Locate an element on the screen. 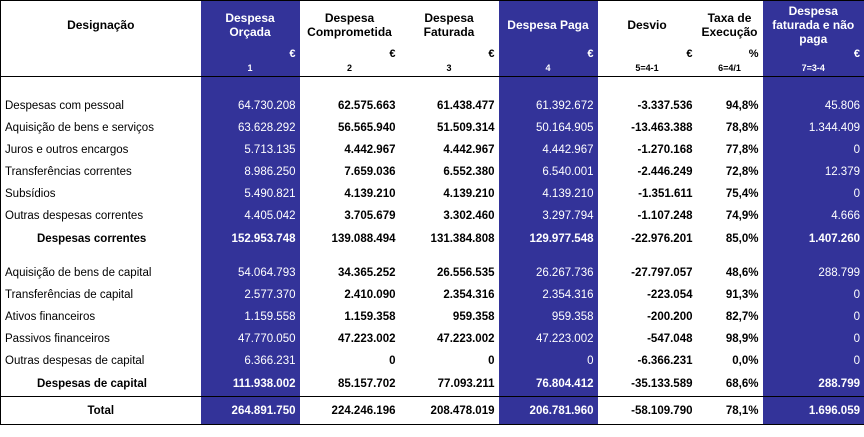  header-despesa-paga: Despesa Paga is located at coordinates (548, 24).